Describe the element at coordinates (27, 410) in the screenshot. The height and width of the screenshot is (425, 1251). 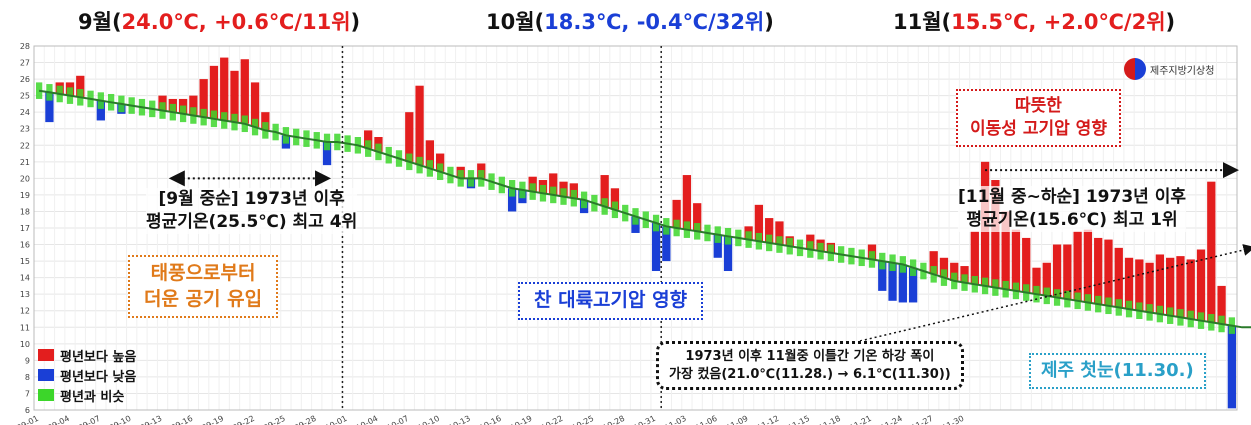
I see `y-tick-label: 6` at that location.